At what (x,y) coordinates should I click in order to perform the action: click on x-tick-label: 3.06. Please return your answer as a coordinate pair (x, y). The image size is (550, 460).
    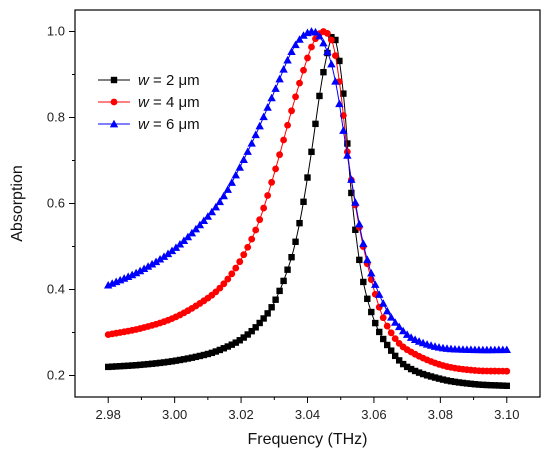
    Looking at the image, I should click on (373, 414).